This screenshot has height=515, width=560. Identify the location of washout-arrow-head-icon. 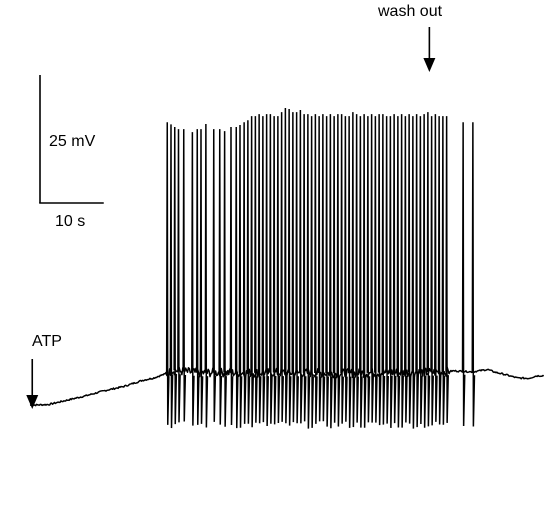
(429, 65).